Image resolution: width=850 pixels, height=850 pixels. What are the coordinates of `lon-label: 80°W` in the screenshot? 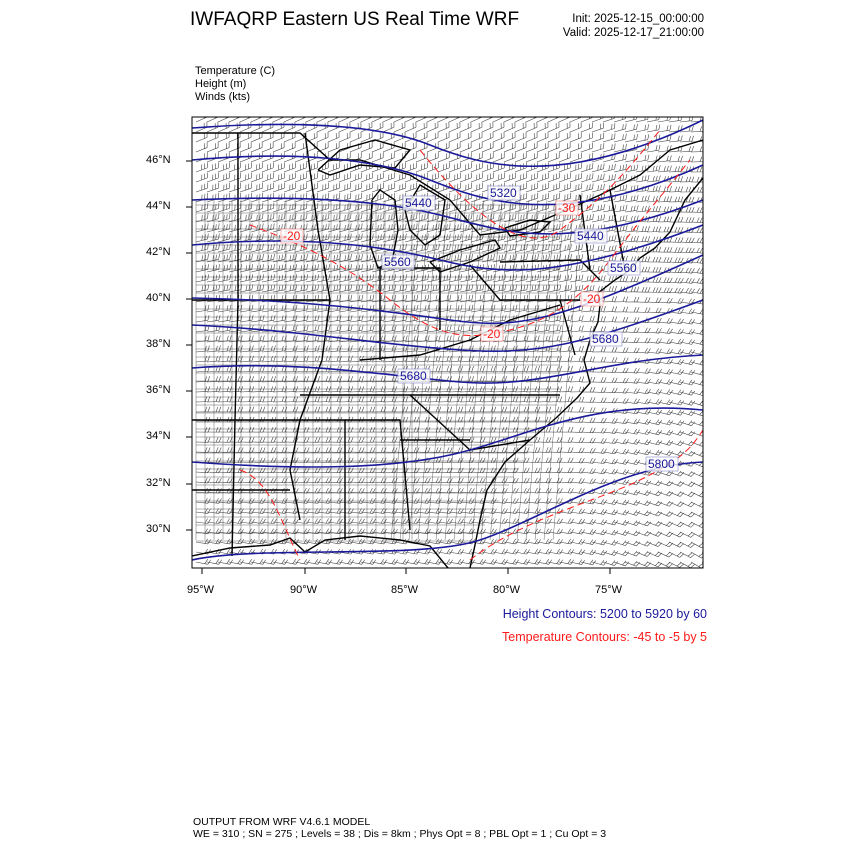 It's located at (507, 590).